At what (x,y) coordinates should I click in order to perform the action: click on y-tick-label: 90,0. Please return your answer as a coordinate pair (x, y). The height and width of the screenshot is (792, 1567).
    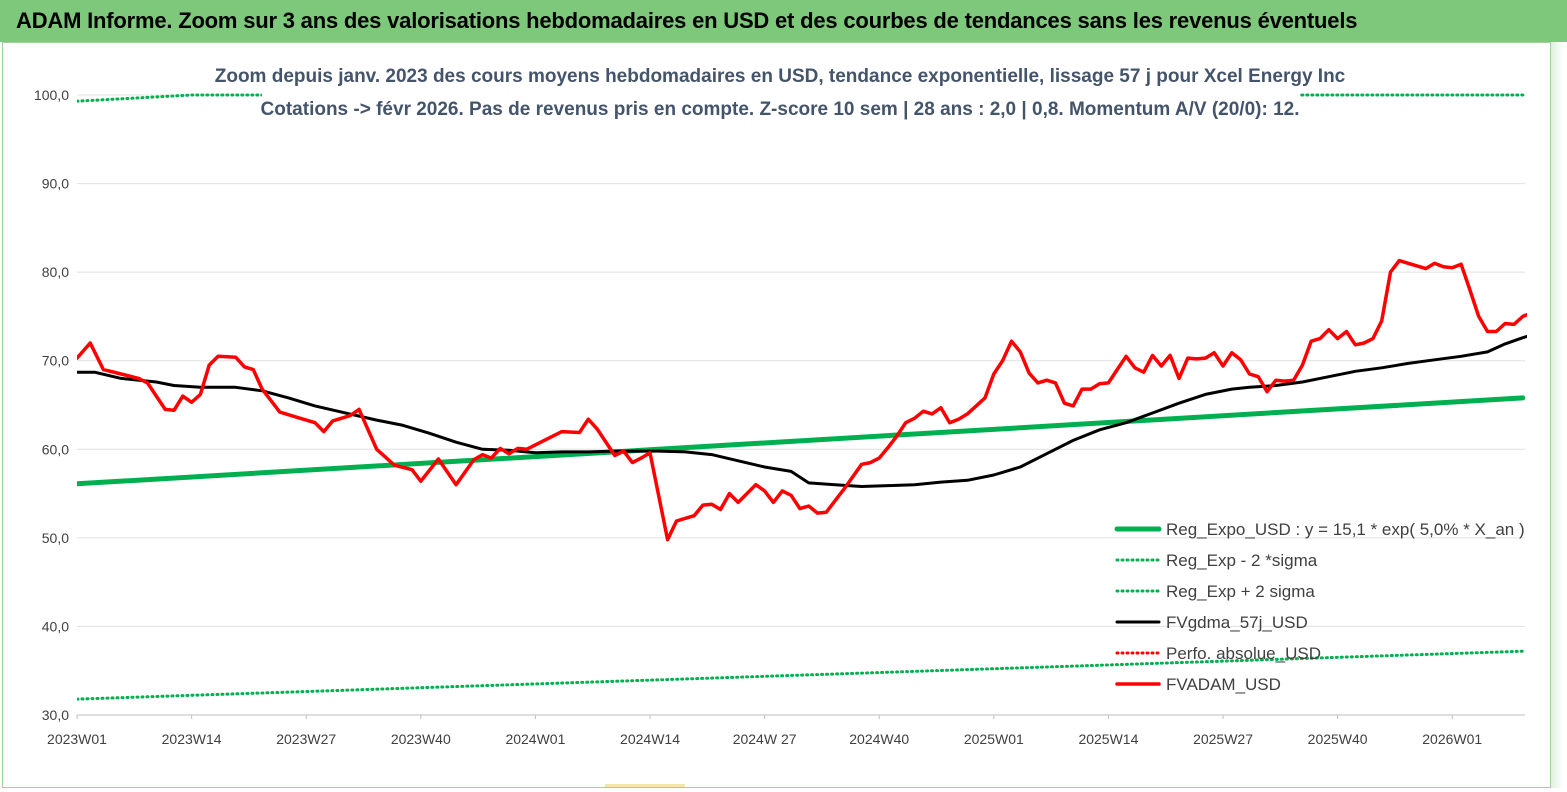
    Looking at the image, I should click on (55, 184).